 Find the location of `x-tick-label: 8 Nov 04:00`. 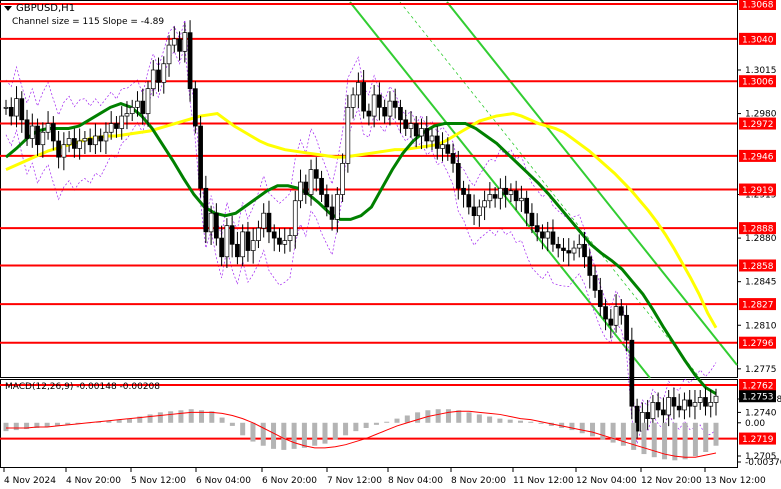

x-tick-label: 8 Nov 04:00 is located at coordinates (415, 481).